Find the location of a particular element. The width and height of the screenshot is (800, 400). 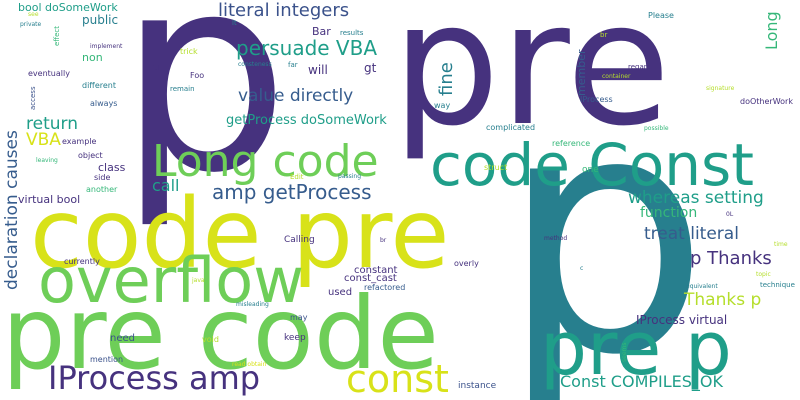

word: one is located at coordinates (590, 170).